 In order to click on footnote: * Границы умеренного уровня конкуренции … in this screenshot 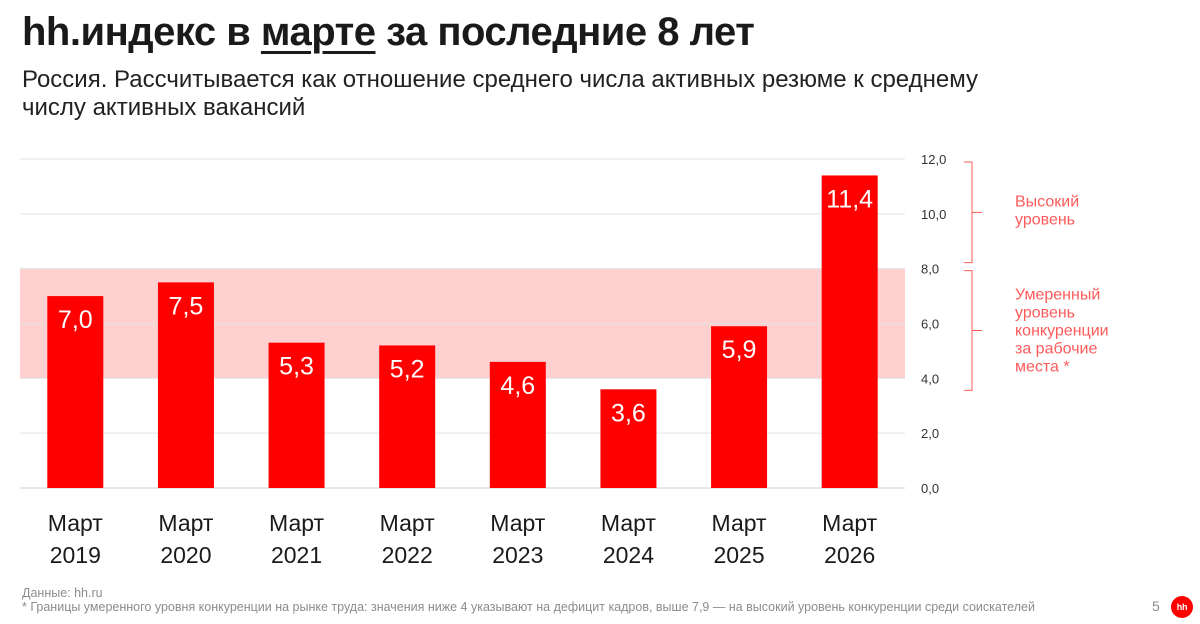, I will do `click(528, 607)`.